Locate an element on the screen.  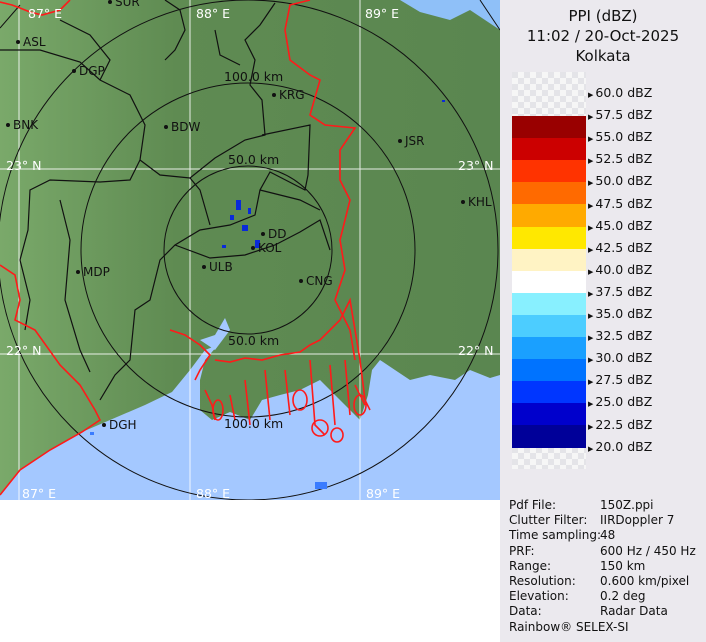
colorbar-label: ▶ 25.0 dBZ is located at coordinates (620, 401).